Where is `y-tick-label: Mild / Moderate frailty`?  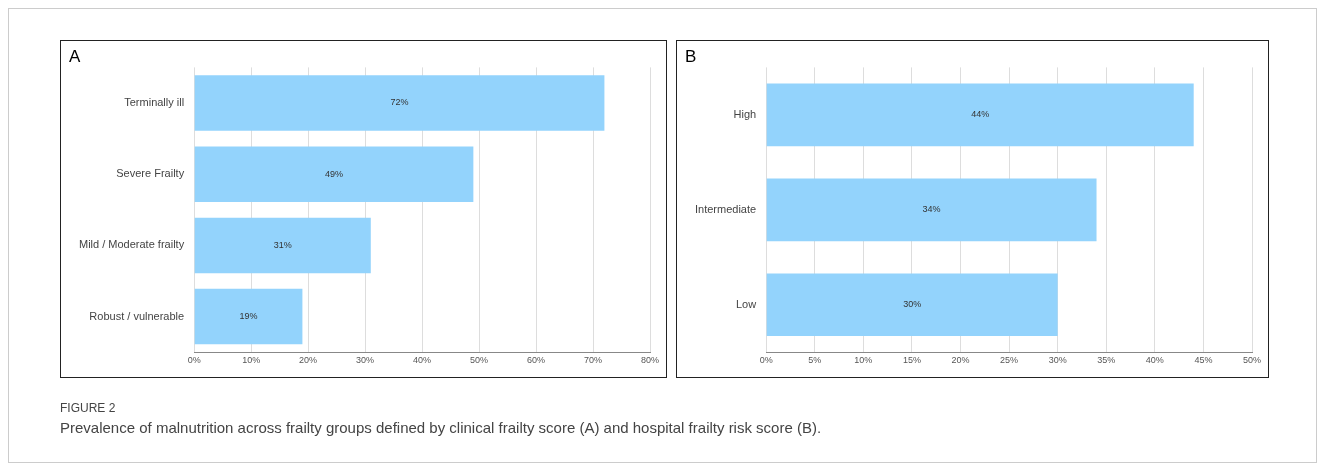
y-tick-label: Mild / Moderate frailty is located at coordinates (131, 244).